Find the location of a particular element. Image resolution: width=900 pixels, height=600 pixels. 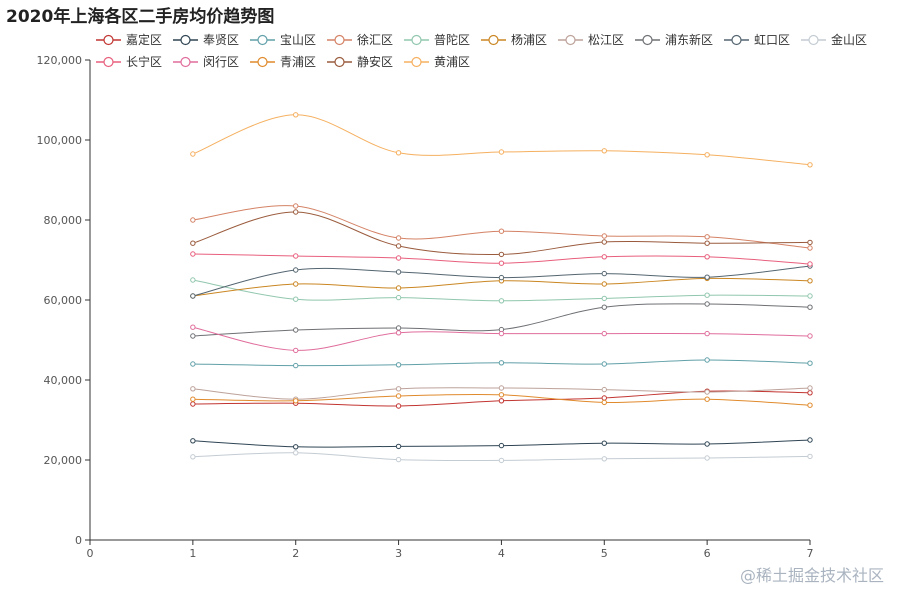

x-tick-label: 7 is located at coordinates (810, 553).